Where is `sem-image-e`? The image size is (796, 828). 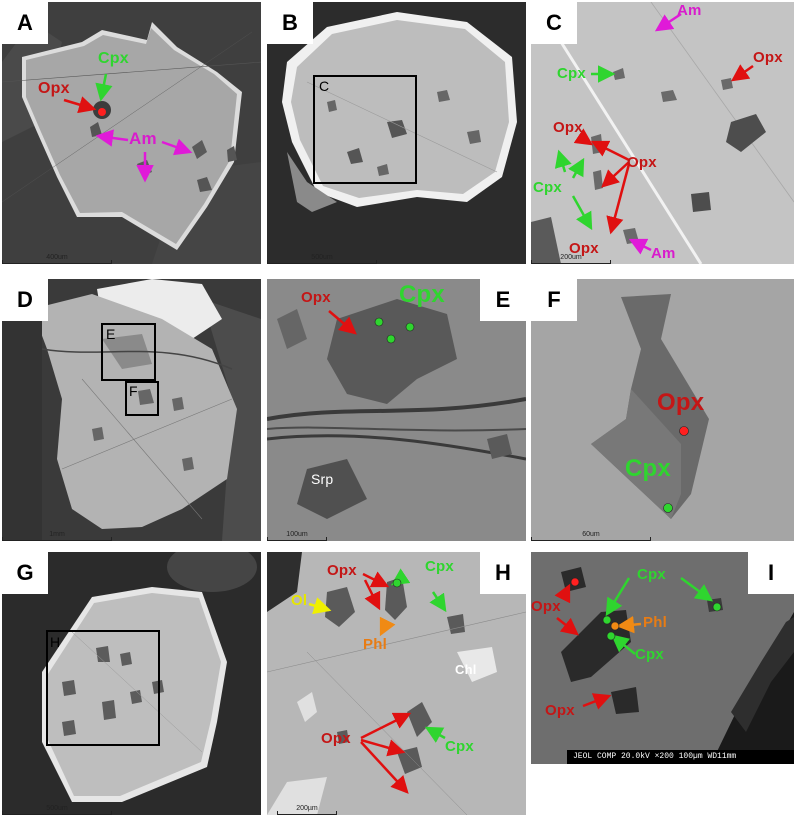 sem-image-e is located at coordinates (396, 410).